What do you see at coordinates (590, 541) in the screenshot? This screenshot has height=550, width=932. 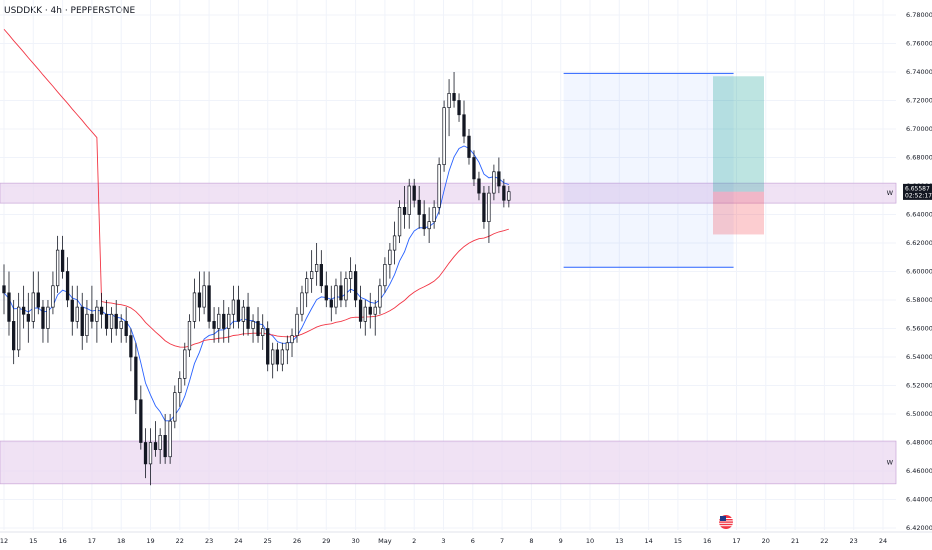 I see `time-tick-label: 10` at bounding box center [590, 541].